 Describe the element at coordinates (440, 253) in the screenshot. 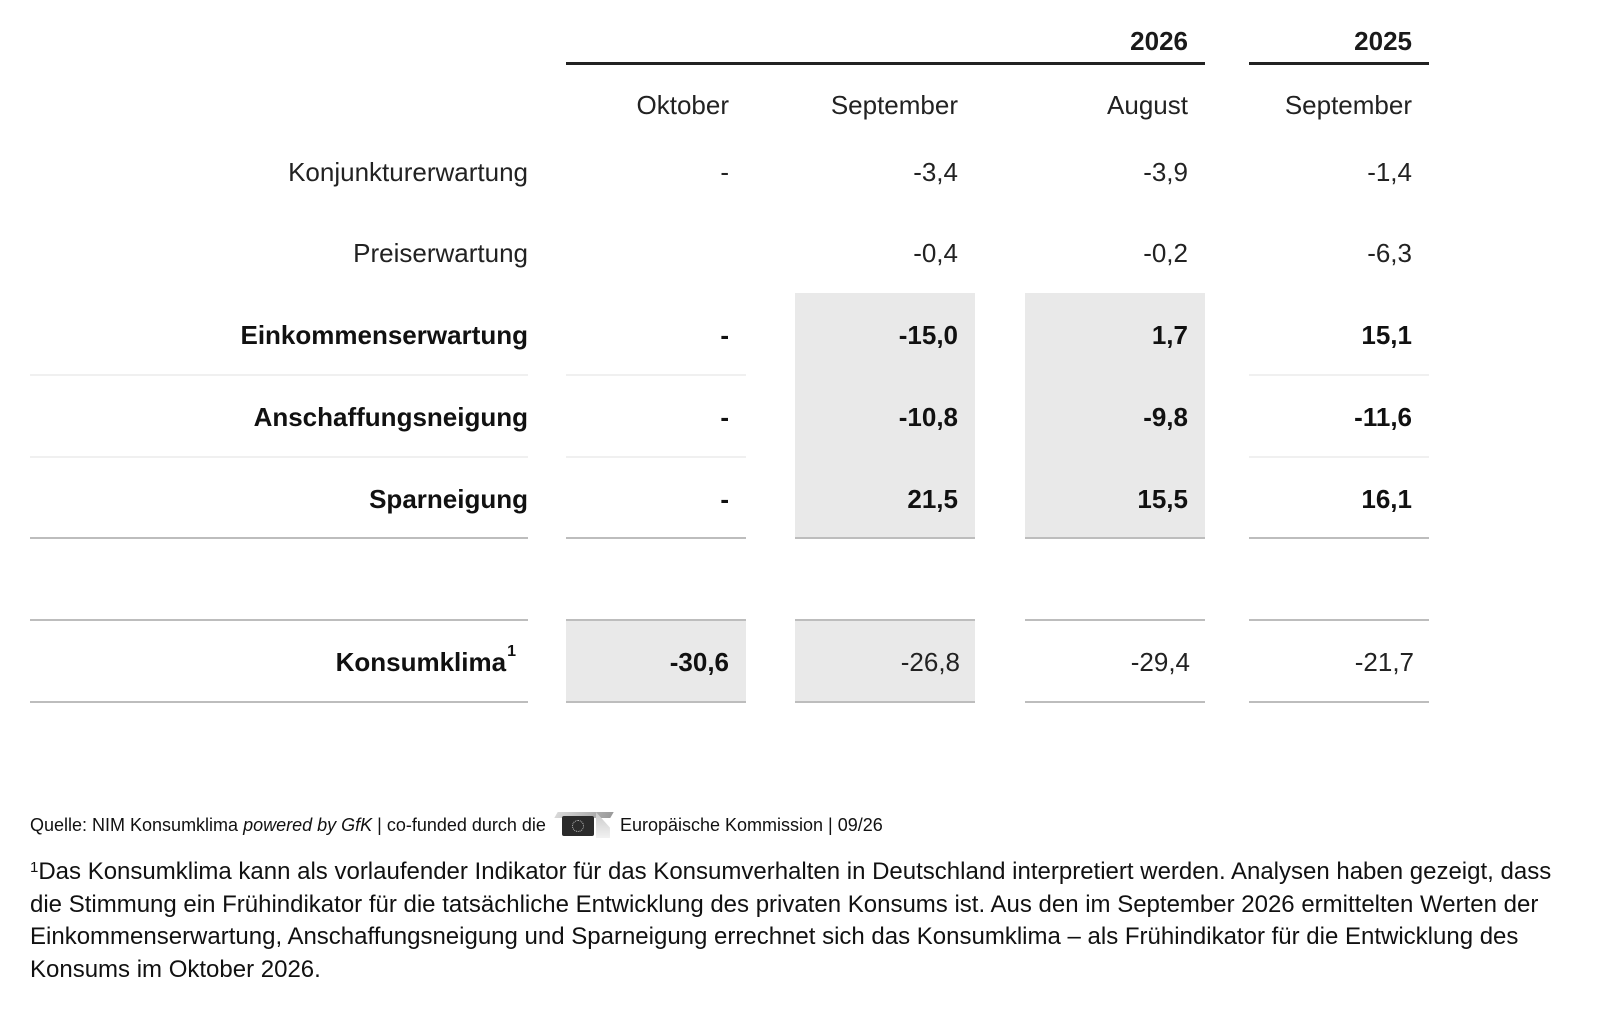

I see `row-label: Preiserwartung` at that location.